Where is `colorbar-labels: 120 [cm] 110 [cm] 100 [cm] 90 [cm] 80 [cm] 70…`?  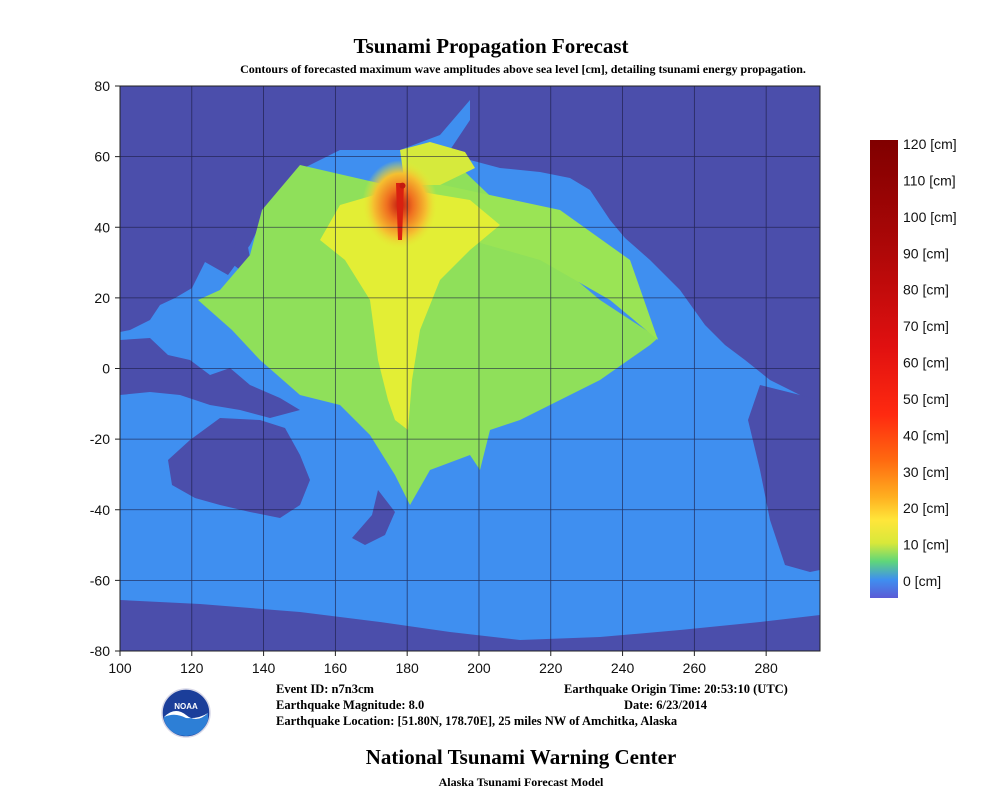
colorbar-labels: 120 [cm] 110 [cm] 100 [cm] 90 [cm] 80 [cm] 70… is located at coordinates (930, 362).